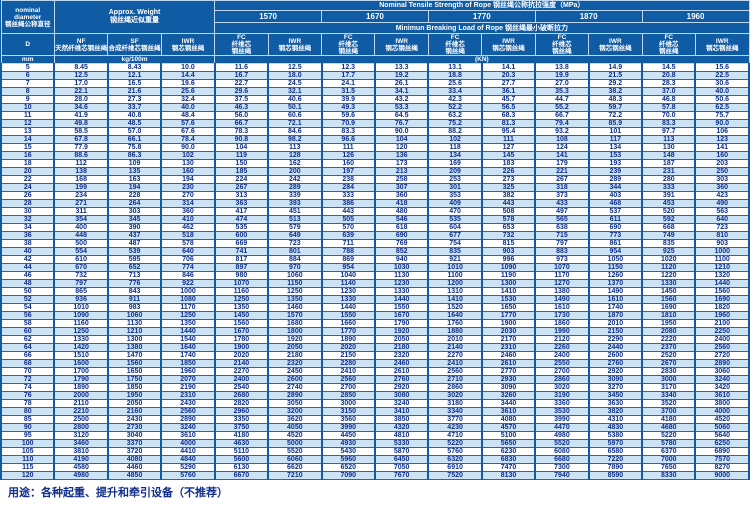  I want to click on value-cell: 1920, so click(295, 339).